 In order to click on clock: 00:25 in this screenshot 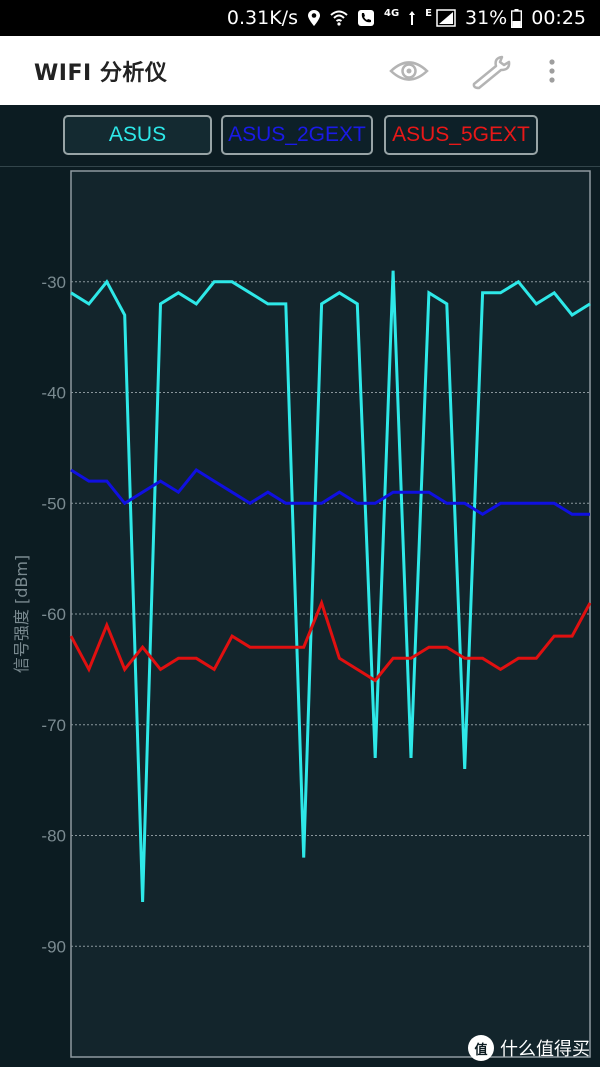, I will do `click(558, 18)`.